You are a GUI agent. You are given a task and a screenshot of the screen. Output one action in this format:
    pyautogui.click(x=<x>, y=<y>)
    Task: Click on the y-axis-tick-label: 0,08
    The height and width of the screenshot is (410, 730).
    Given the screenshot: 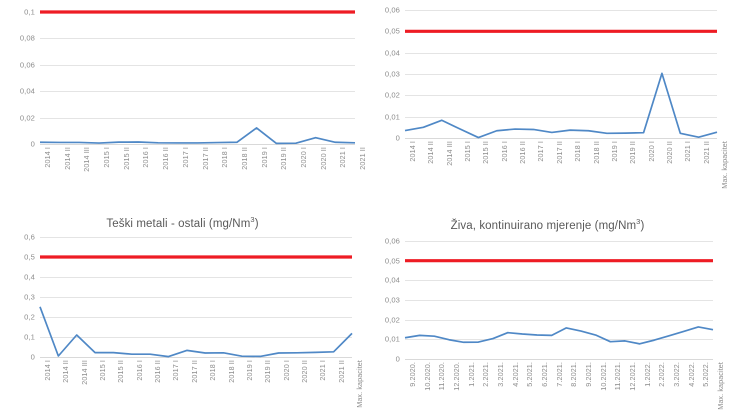 What is the action you would take?
    pyautogui.click(x=27, y=38)
    